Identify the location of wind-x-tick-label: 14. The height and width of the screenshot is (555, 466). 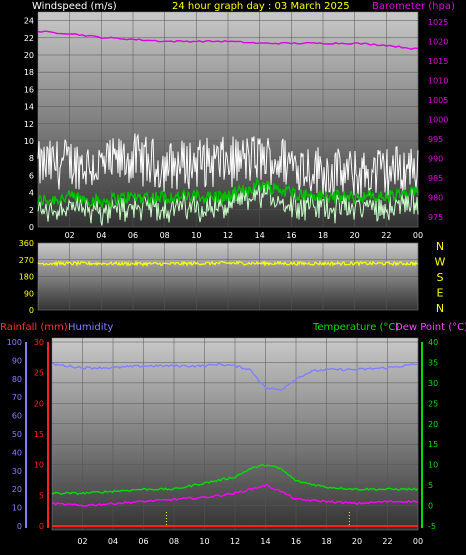
(260, 235).